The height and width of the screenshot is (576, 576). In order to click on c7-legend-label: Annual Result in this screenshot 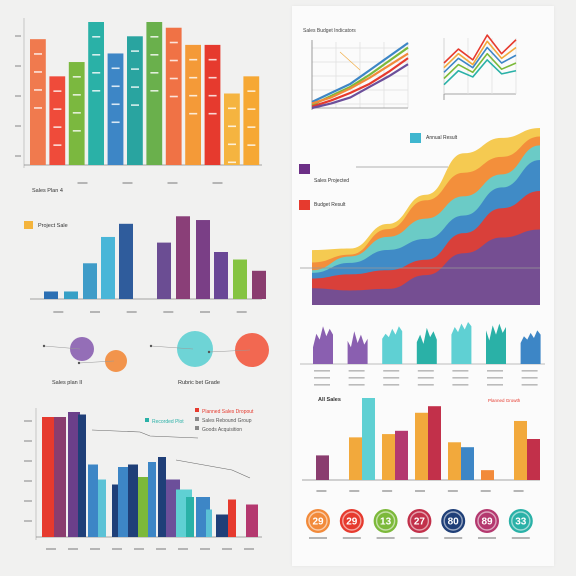, I will do `click(442, 138)`.